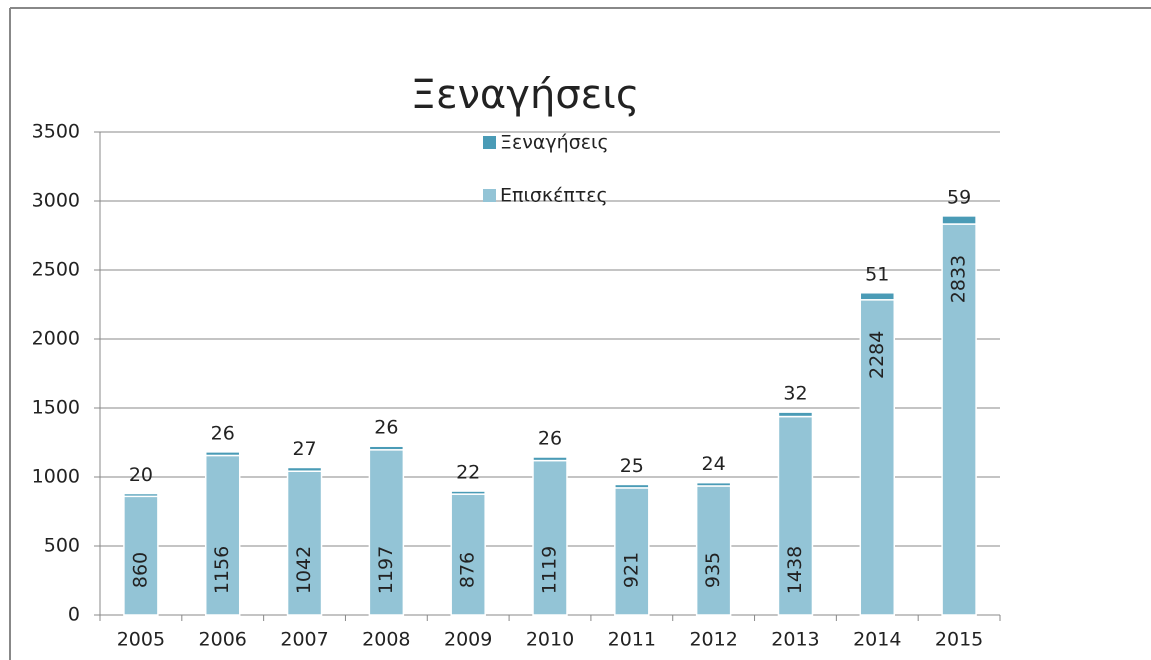 This screenshot has width=1151, height=660. I want to click on chart-title: Ξεναγήσεις, so click(525, 95).